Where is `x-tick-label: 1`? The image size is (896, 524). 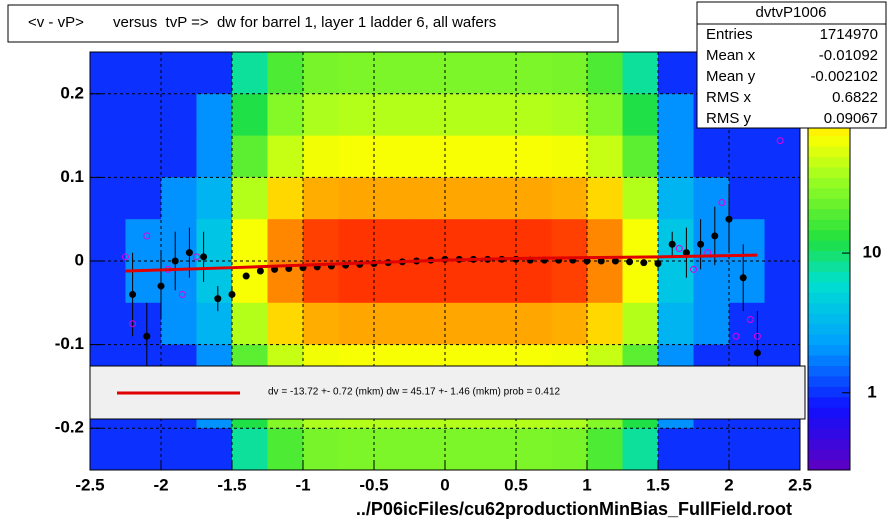
x-tick-label: 1 is located at coordinates (586, 484).